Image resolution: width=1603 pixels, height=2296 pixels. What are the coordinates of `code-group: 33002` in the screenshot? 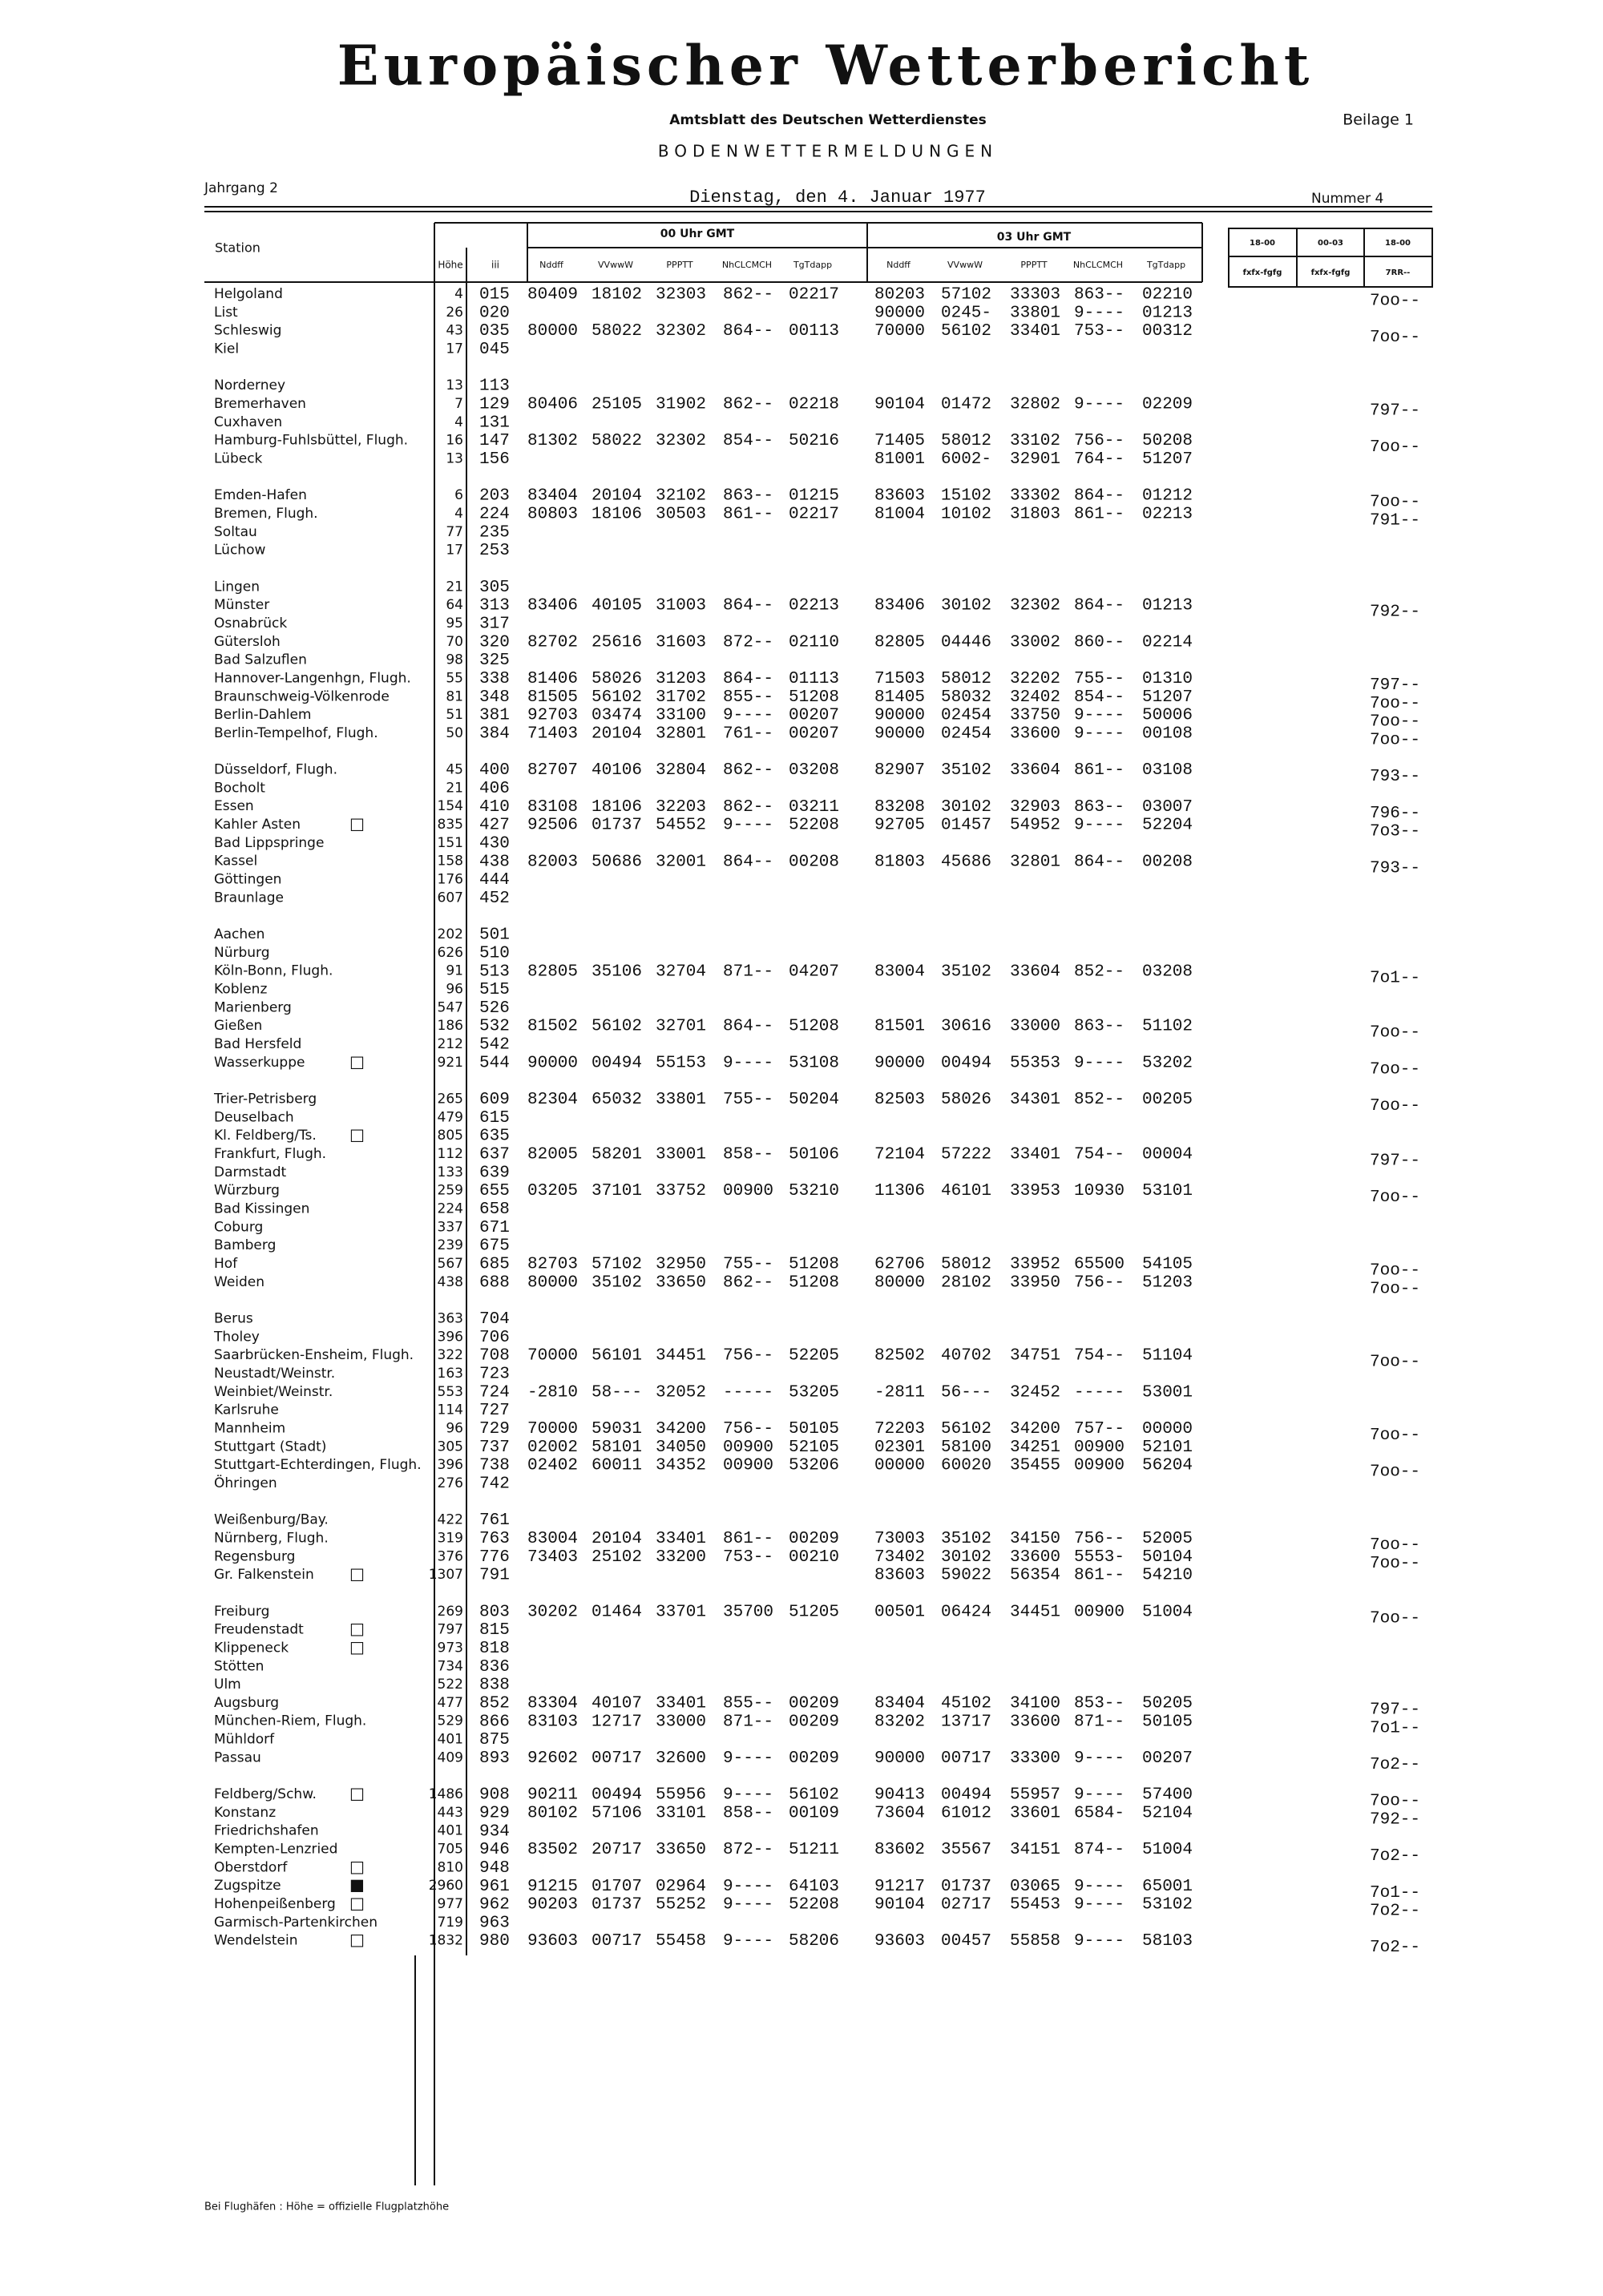 It's located at (1035, 642).